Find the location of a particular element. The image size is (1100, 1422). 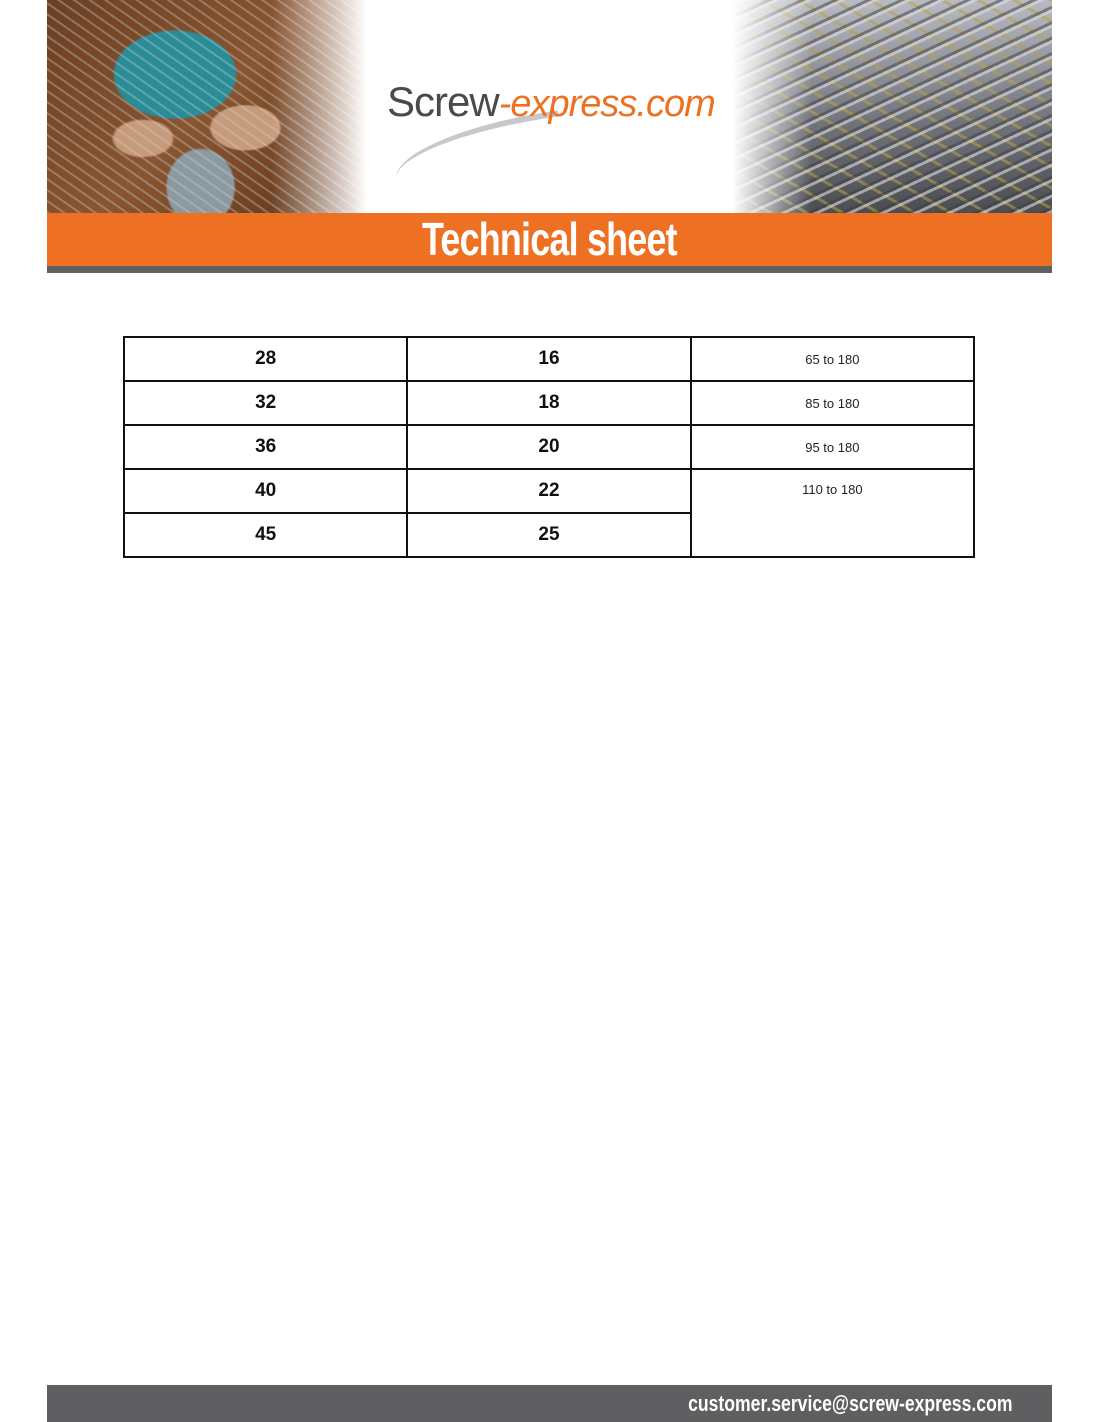

table-cell: 28 is located at coordinates (265, 359).